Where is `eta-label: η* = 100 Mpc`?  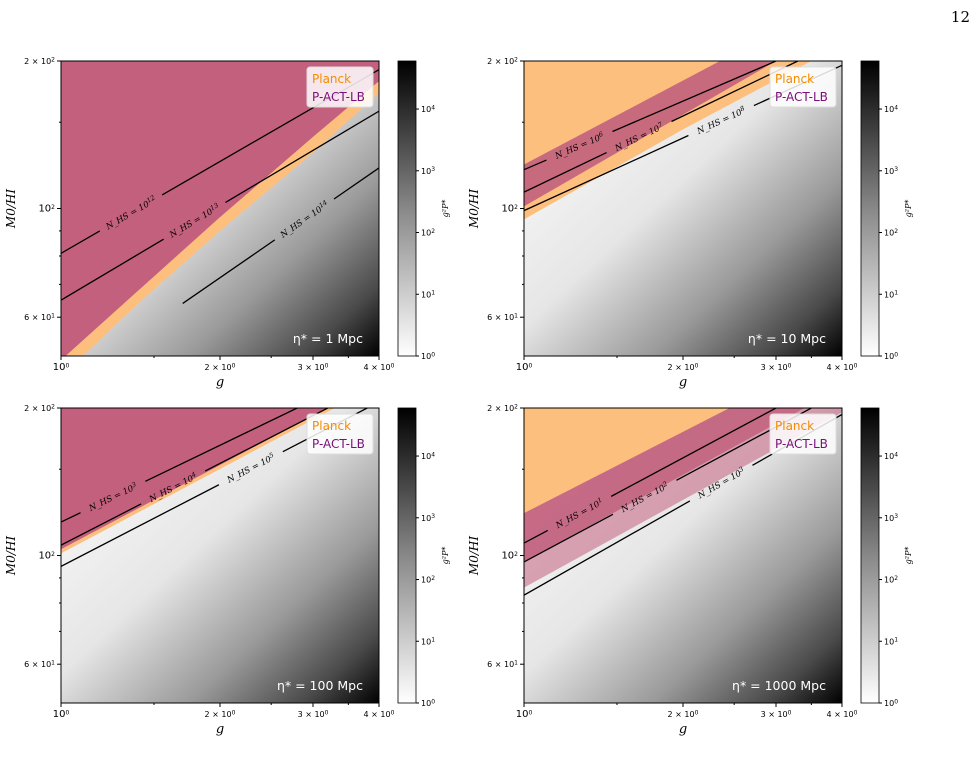 eta-label: η* = 100 Mpc is located at coordinates (320, 685).